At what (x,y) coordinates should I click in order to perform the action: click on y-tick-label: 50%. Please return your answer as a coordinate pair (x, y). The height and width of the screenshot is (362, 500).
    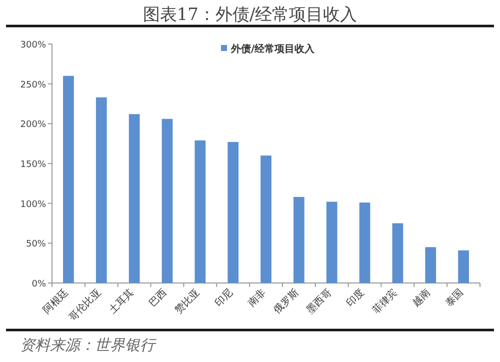
    Looking at the image, I should click on (36, 245).